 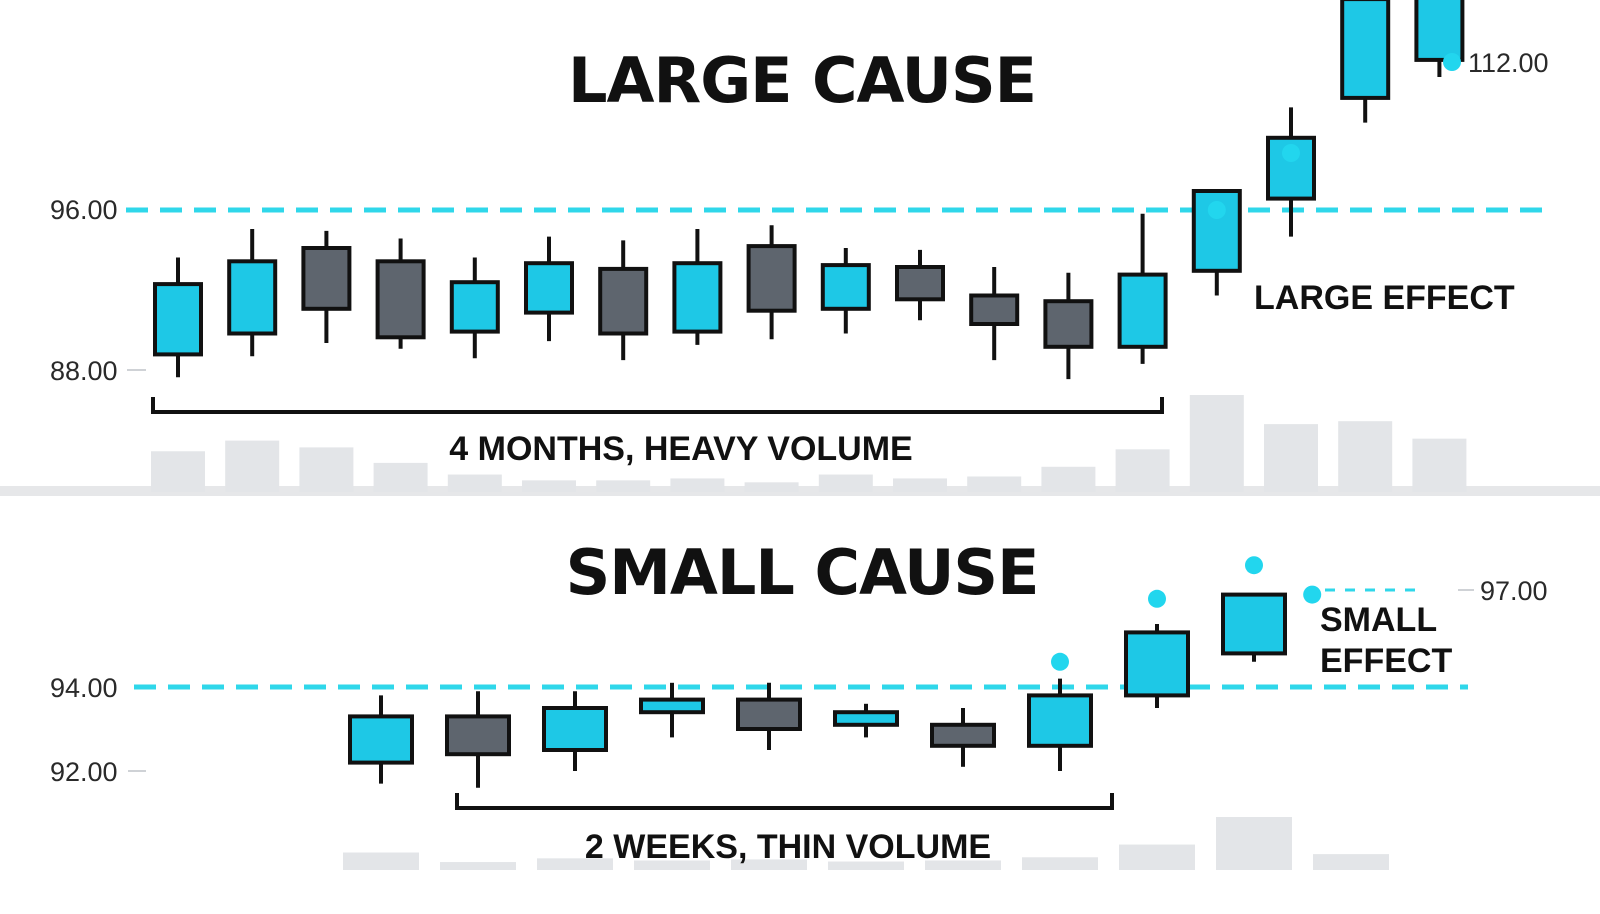 What do you see at coordinates (680, 449) in the screenshot?
I see `range-label: 4 MONTHS, HEAVY VOLUME` at bounding box center [680, 449].